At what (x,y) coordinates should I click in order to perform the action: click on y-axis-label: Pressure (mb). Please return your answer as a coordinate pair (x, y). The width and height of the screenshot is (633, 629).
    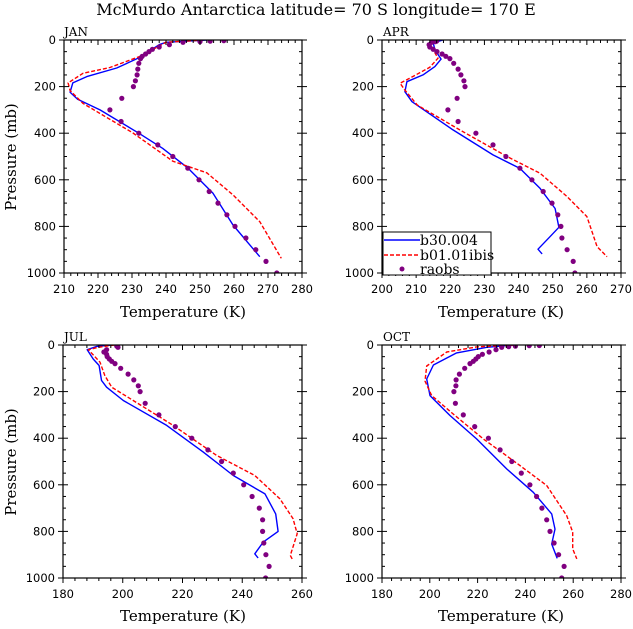
    Looking at the image, I should click on (11, 462).